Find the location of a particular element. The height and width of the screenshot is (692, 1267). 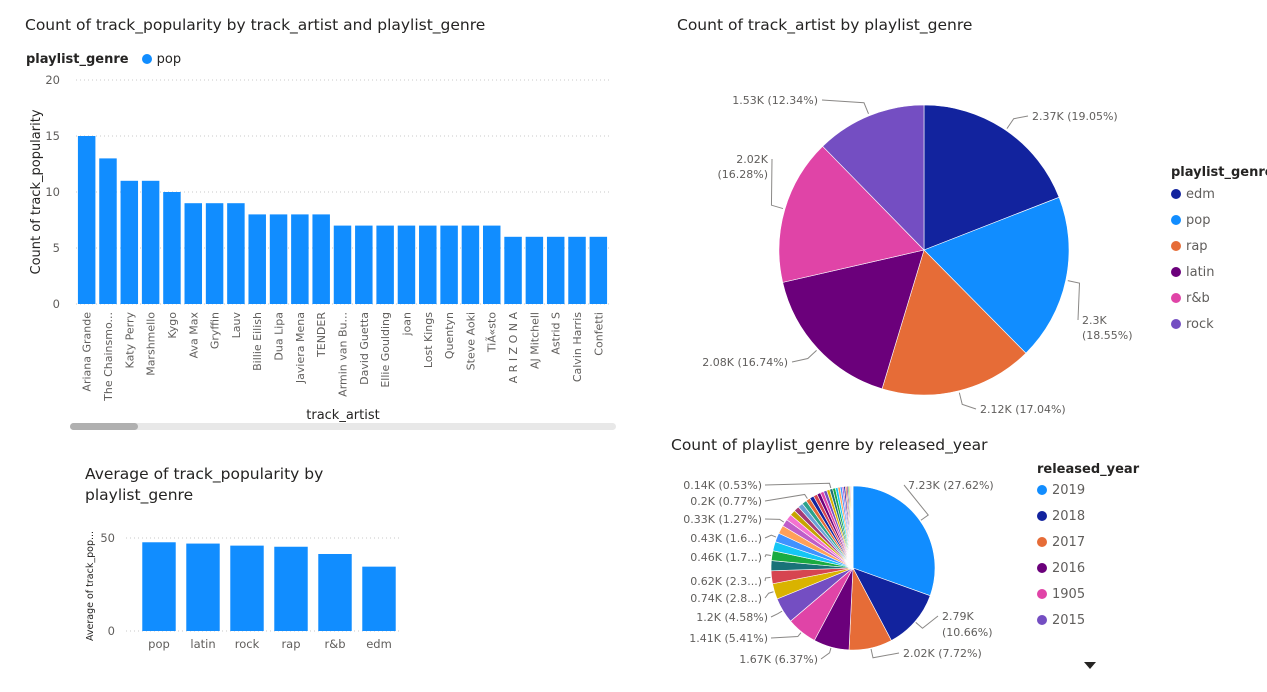

x-tick-label: Confetti is located at coordinates (598, 334).